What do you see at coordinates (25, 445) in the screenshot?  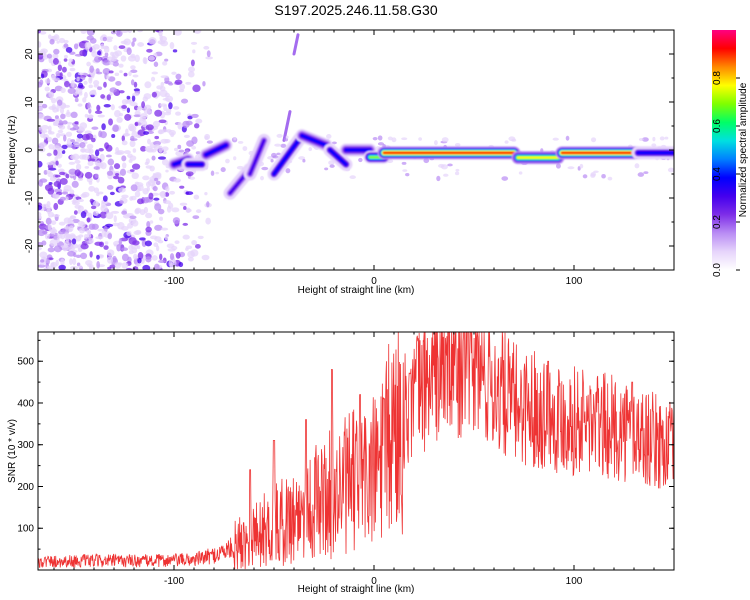 I see `y-tick-label: 300` at bounding box center [25, 445].